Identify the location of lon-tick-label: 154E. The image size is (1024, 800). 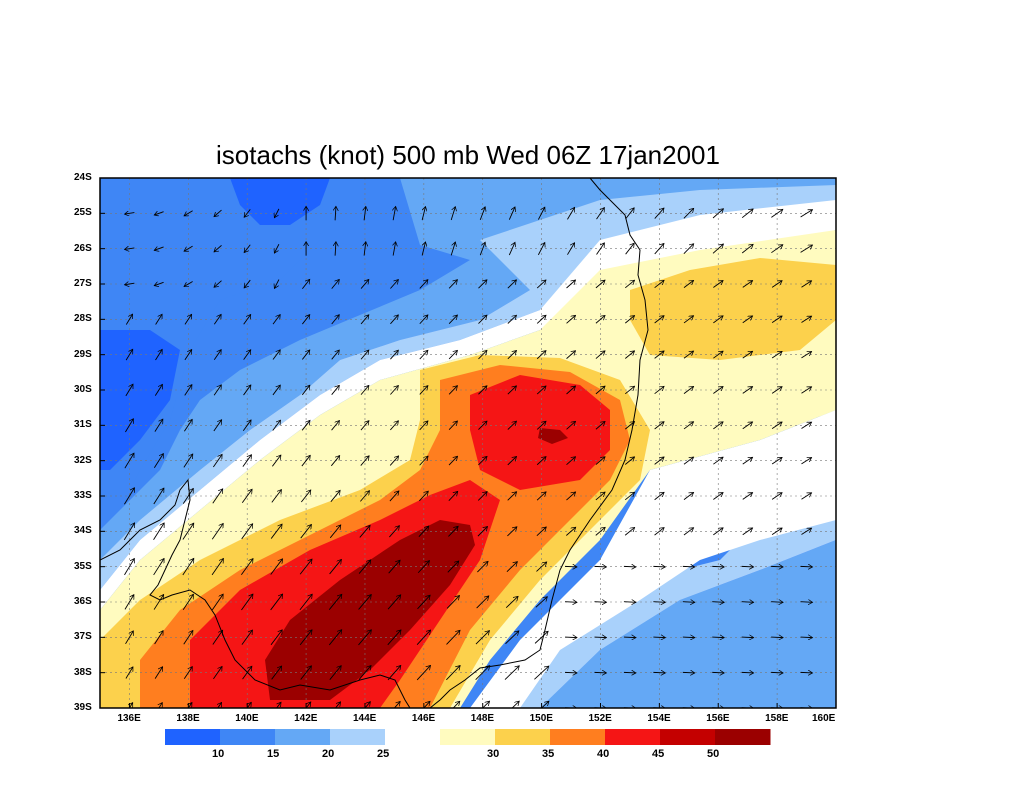
(659, 718).